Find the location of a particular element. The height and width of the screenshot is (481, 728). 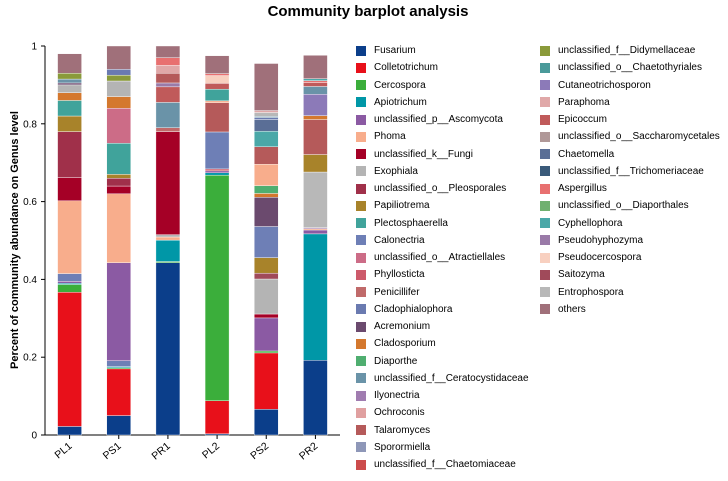

bar-segment-pr1-aspergillus is located at coordinates (168, 61).